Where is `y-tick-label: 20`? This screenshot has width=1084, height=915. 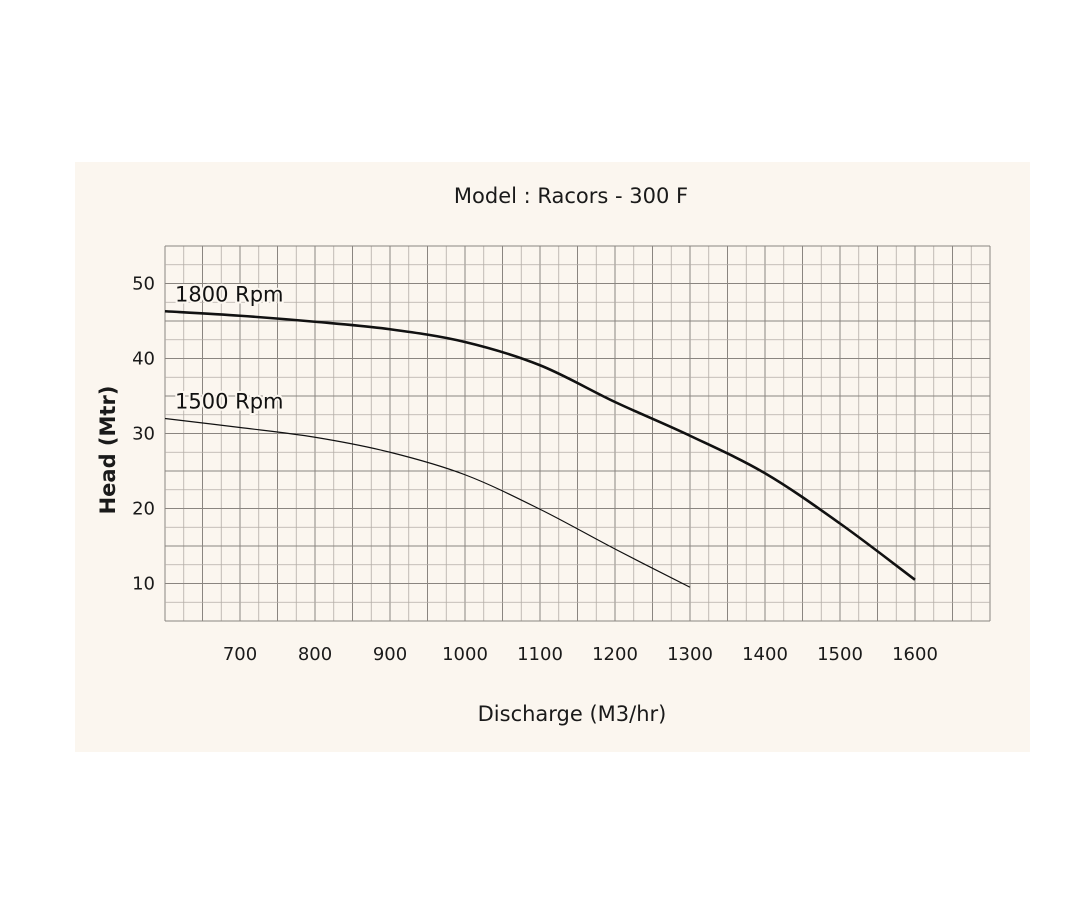
y-tick-label: 20 is located at coordinates (143, 509).